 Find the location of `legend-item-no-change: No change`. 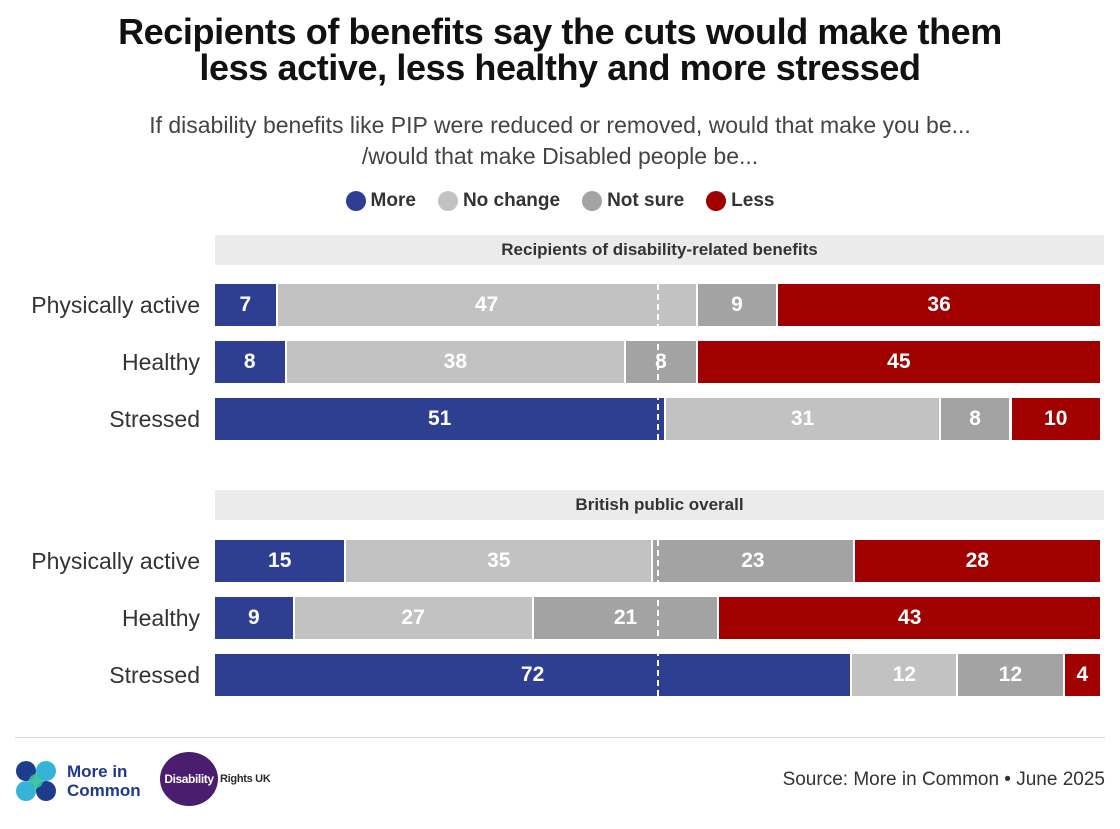

legend-item-no-change: No change is located at coordinates (499, 201).